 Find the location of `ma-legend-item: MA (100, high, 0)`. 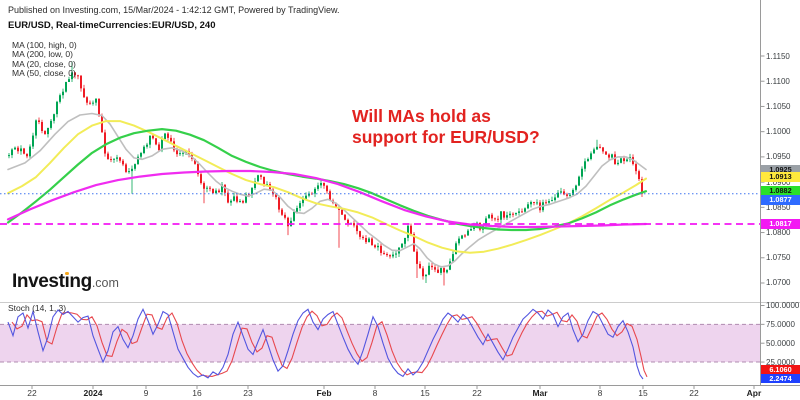

ma-legend-item: MA (100, high, 0) is located at coordinates (44, 45).